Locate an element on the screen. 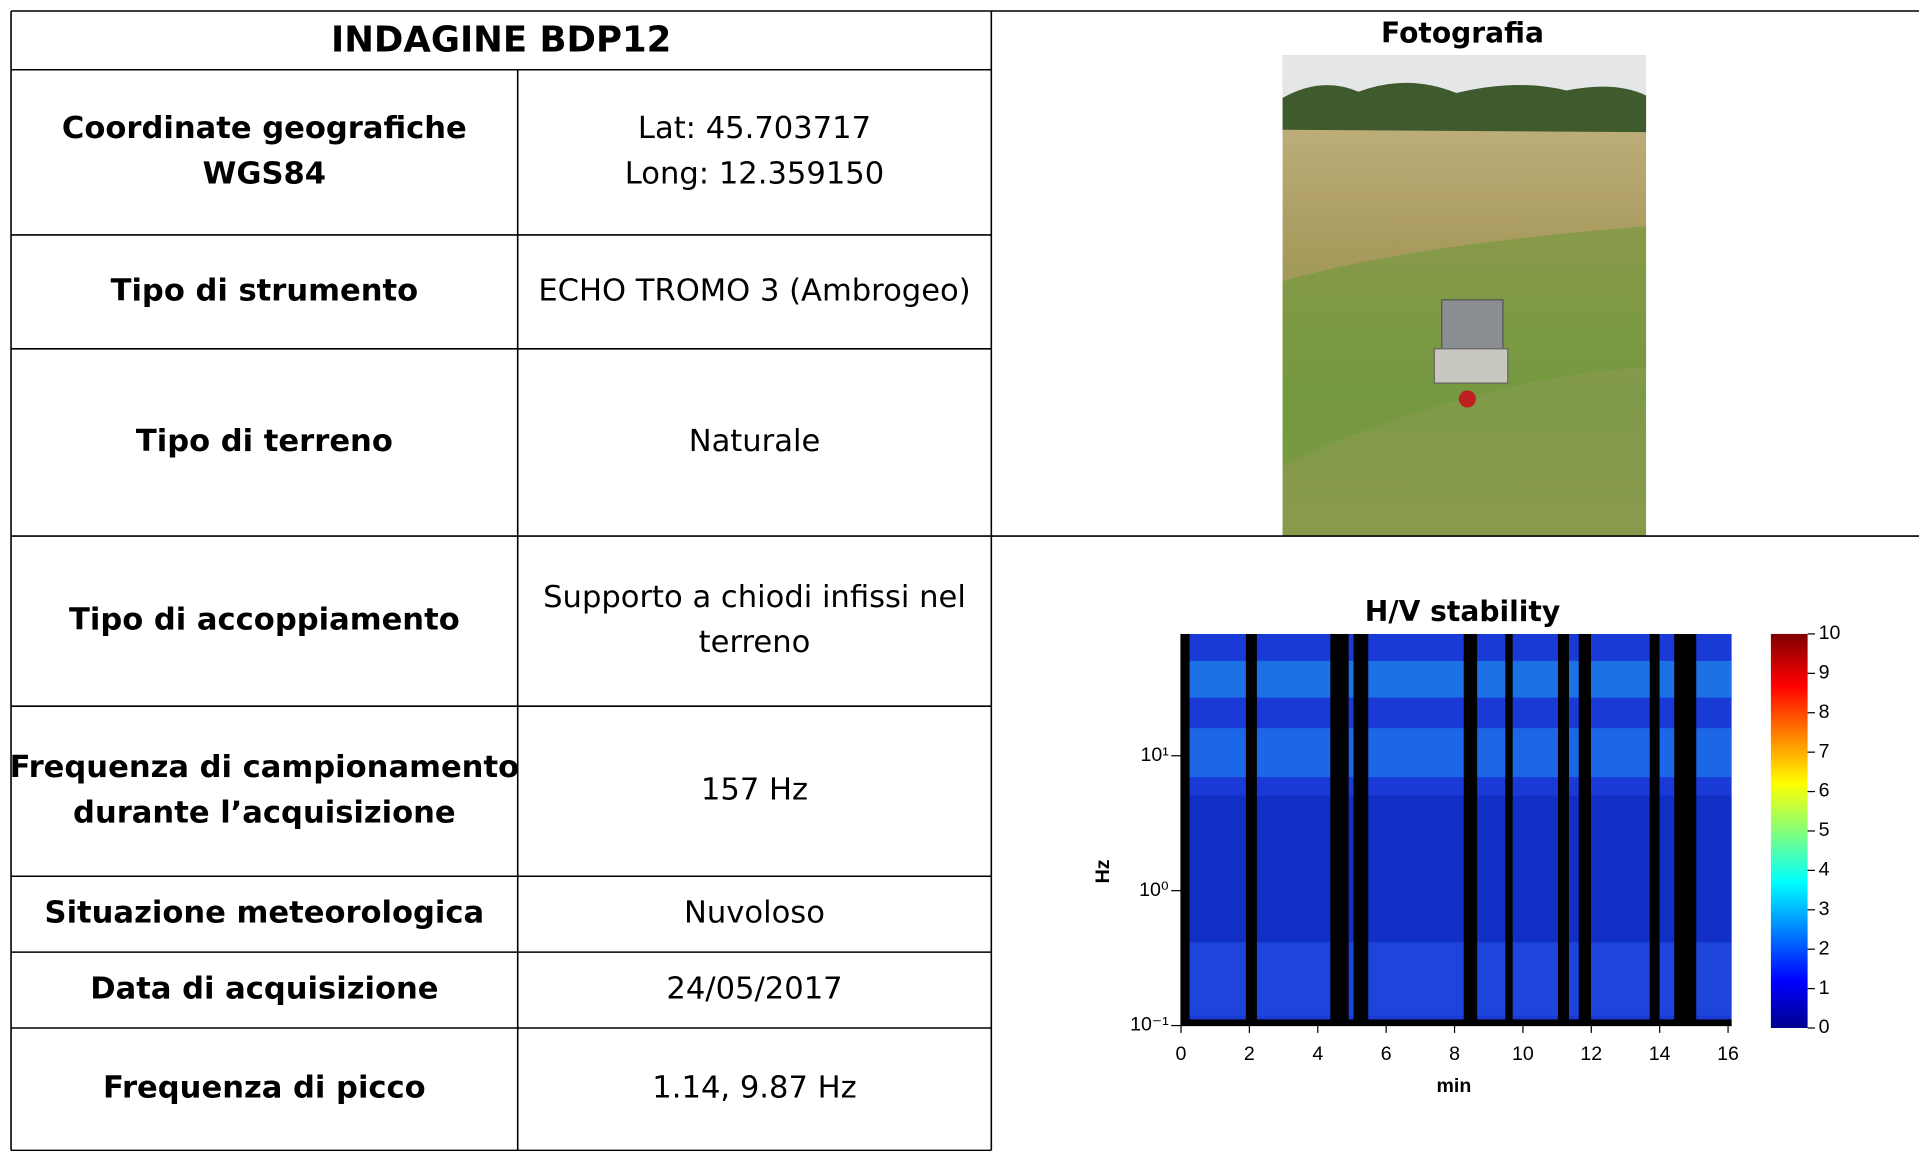 The width and height of the screenshot is (1919, 1151). row-label: Frequenza di picco is located at coordinates (264, 1088).